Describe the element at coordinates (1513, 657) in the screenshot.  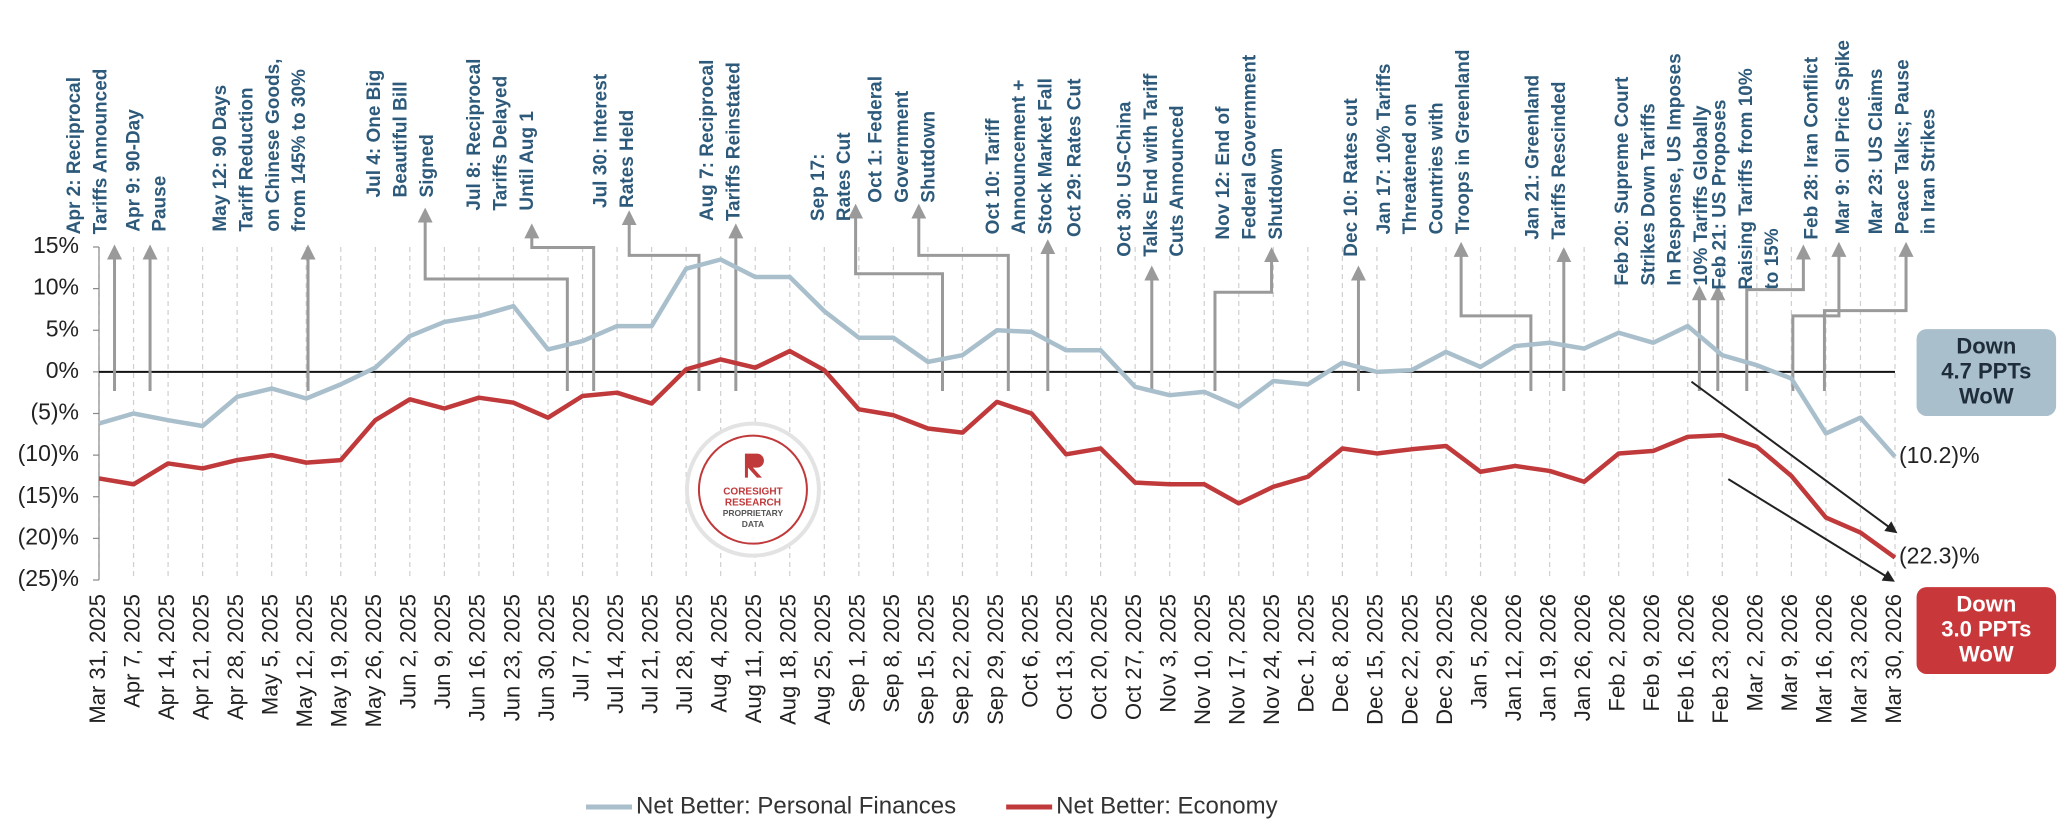
I see `x-tick-label: Jan 12, 2026` at that location.